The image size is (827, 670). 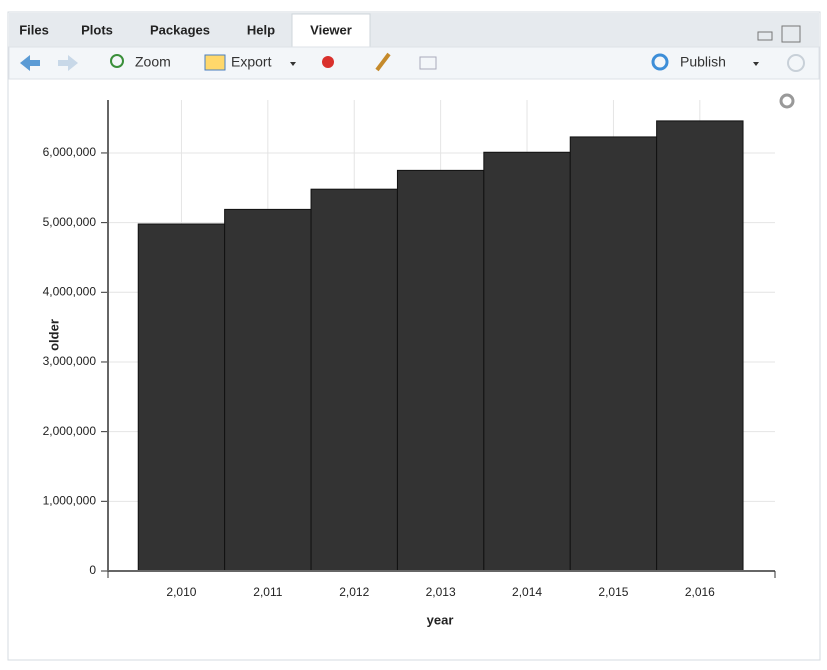 What do you see at coordinates (787, 101) in the screenshot?
I see `settings-gear` at bounding box center [787, 101].